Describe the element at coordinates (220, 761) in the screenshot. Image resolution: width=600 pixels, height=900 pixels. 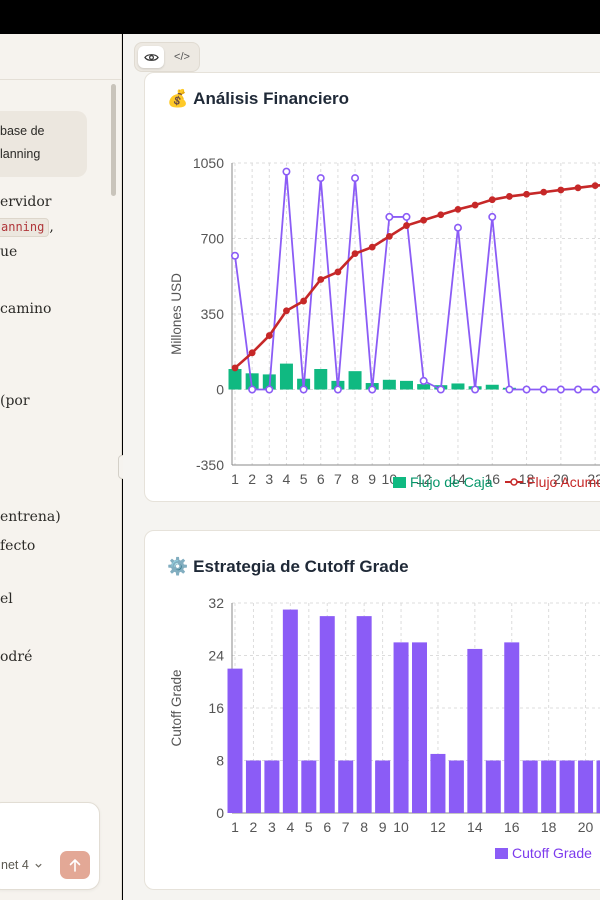
I see `y-tick-label: 8` at that location.